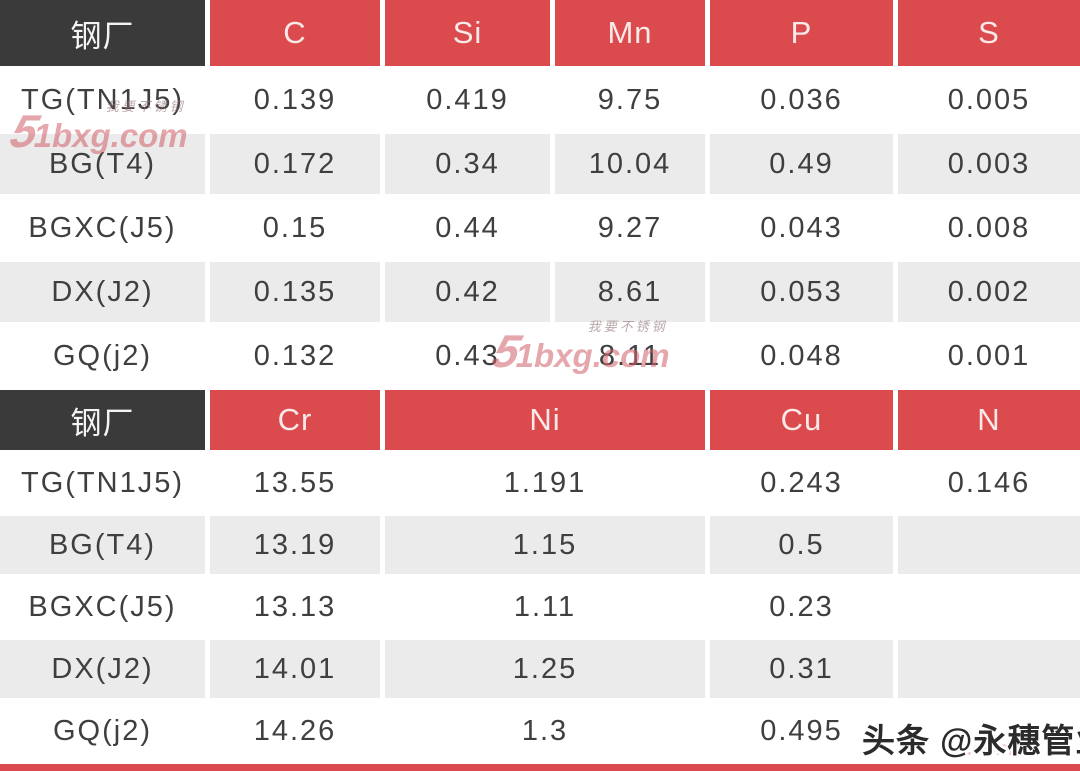 The height and width of the screenshot is (771, 1080). What do you see at coordinates (630, 356) in the screenshot?
I see `table1-value-cell: 8.11` at bounding box center [630, 356].